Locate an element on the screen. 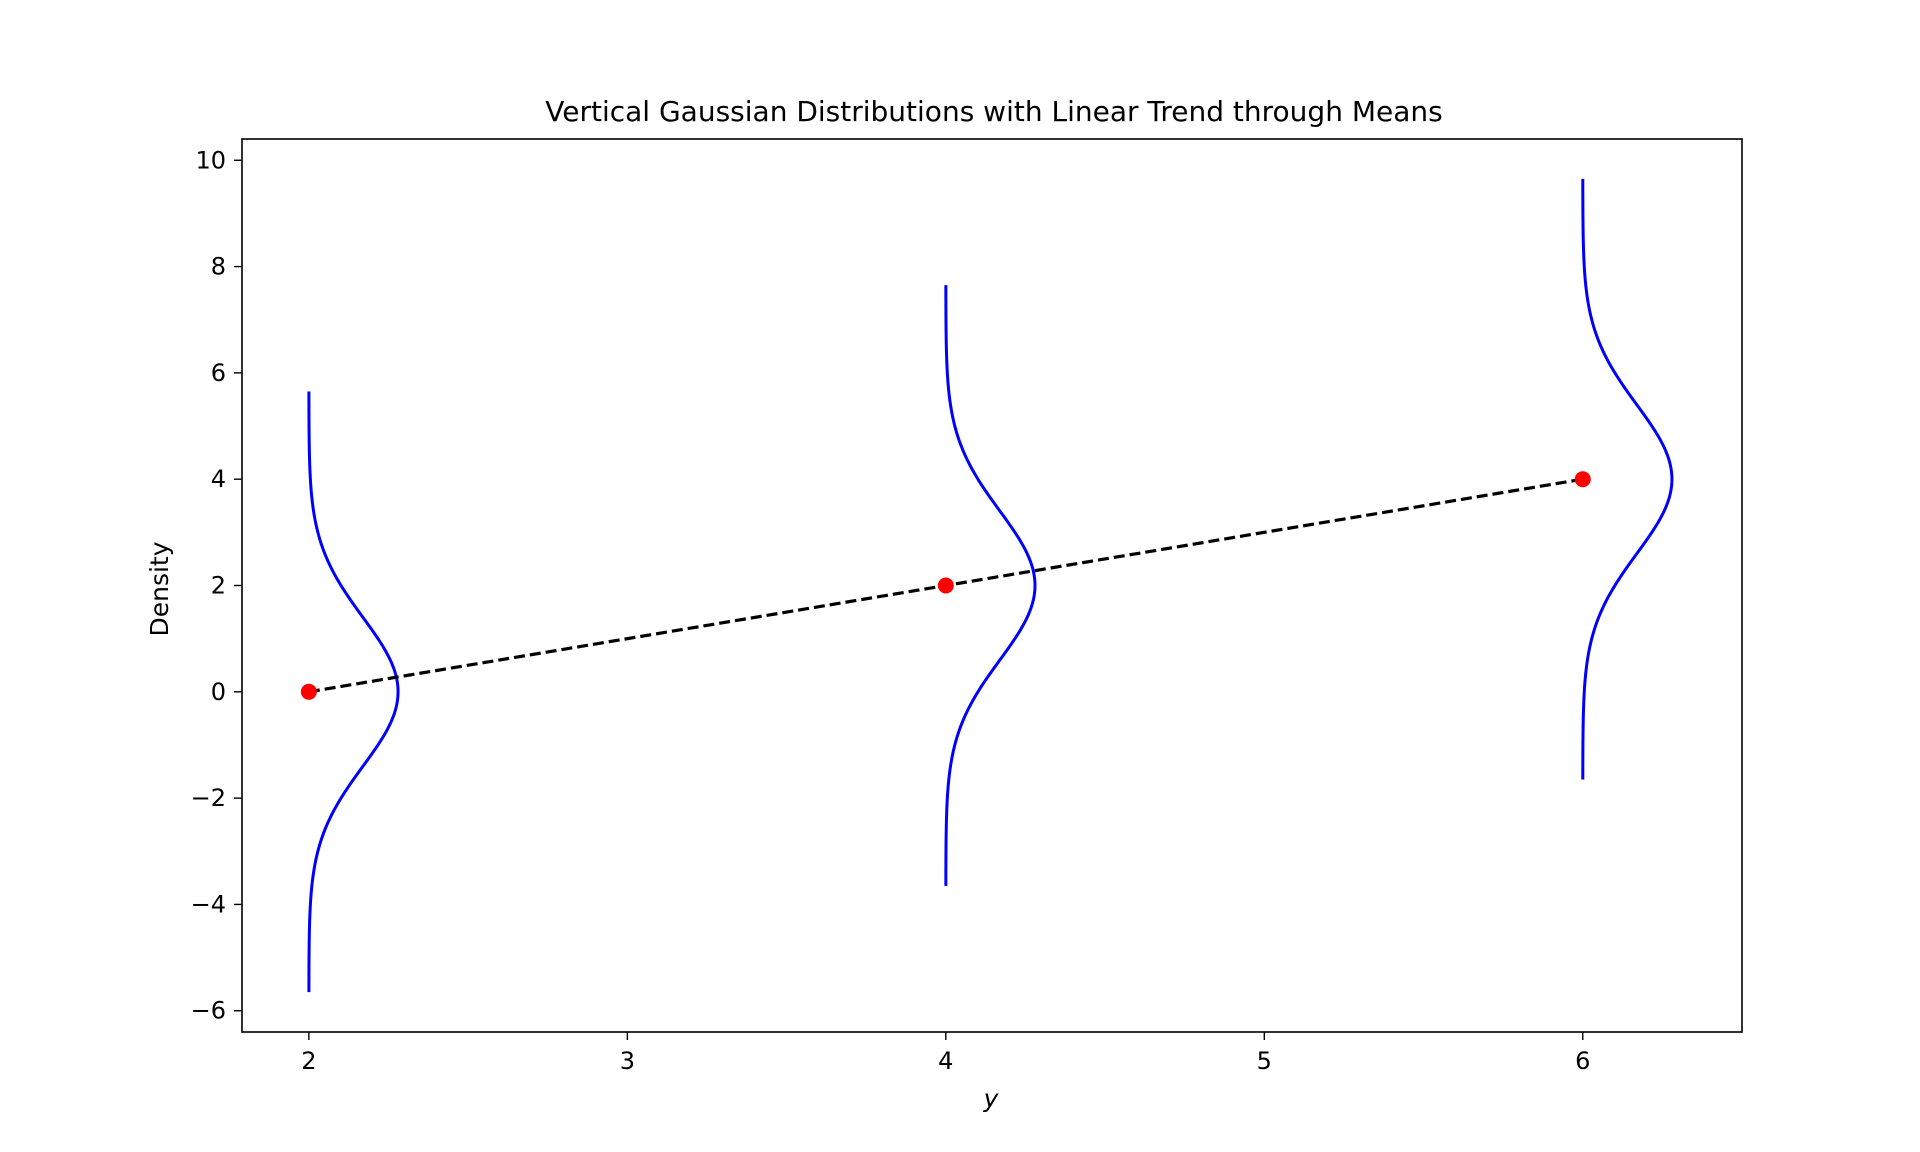 This screenshot has width=1920, height=1152. x-tick-label: 5 is located at coordinates (1264, 1061).